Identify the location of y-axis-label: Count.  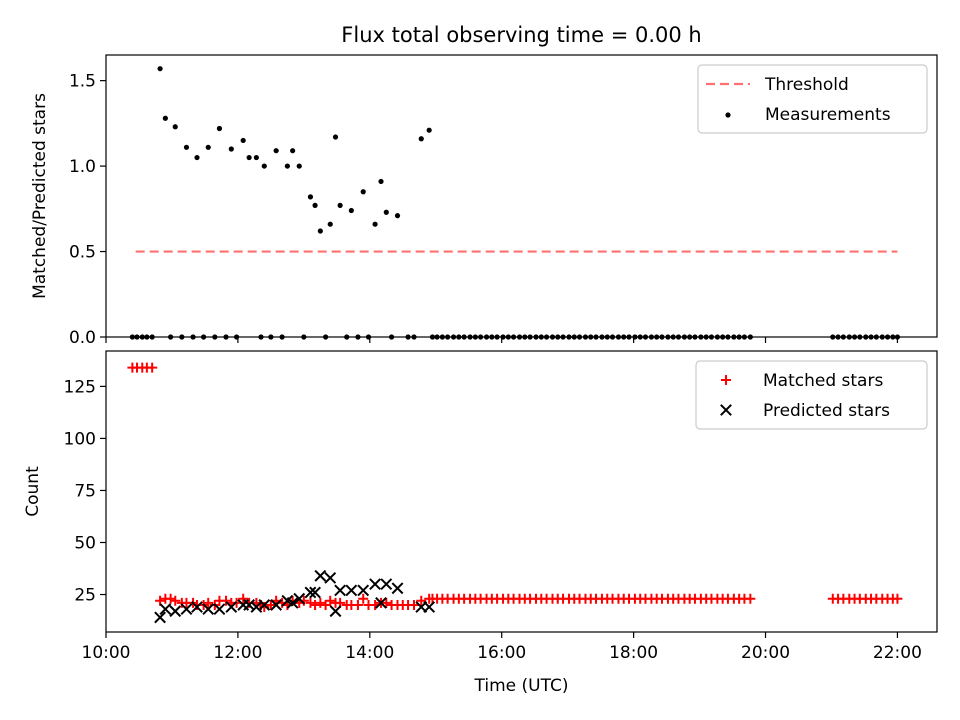
(33, 491).